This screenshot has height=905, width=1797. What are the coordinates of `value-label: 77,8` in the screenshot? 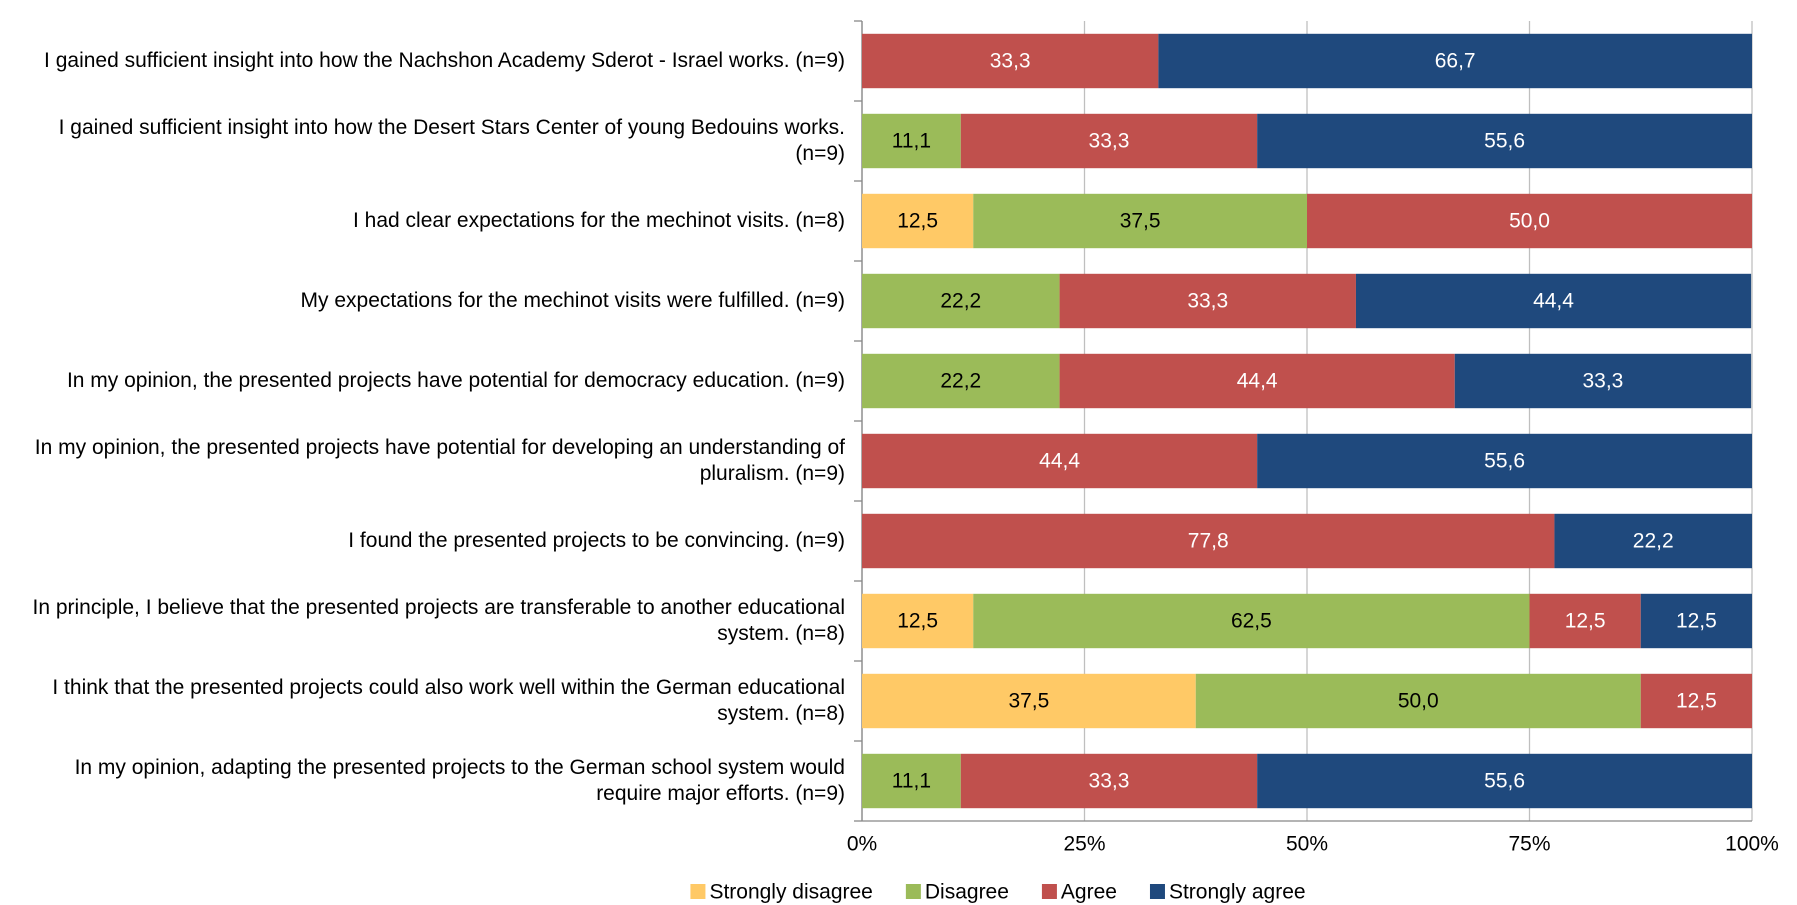 It's located at (1208, 541).